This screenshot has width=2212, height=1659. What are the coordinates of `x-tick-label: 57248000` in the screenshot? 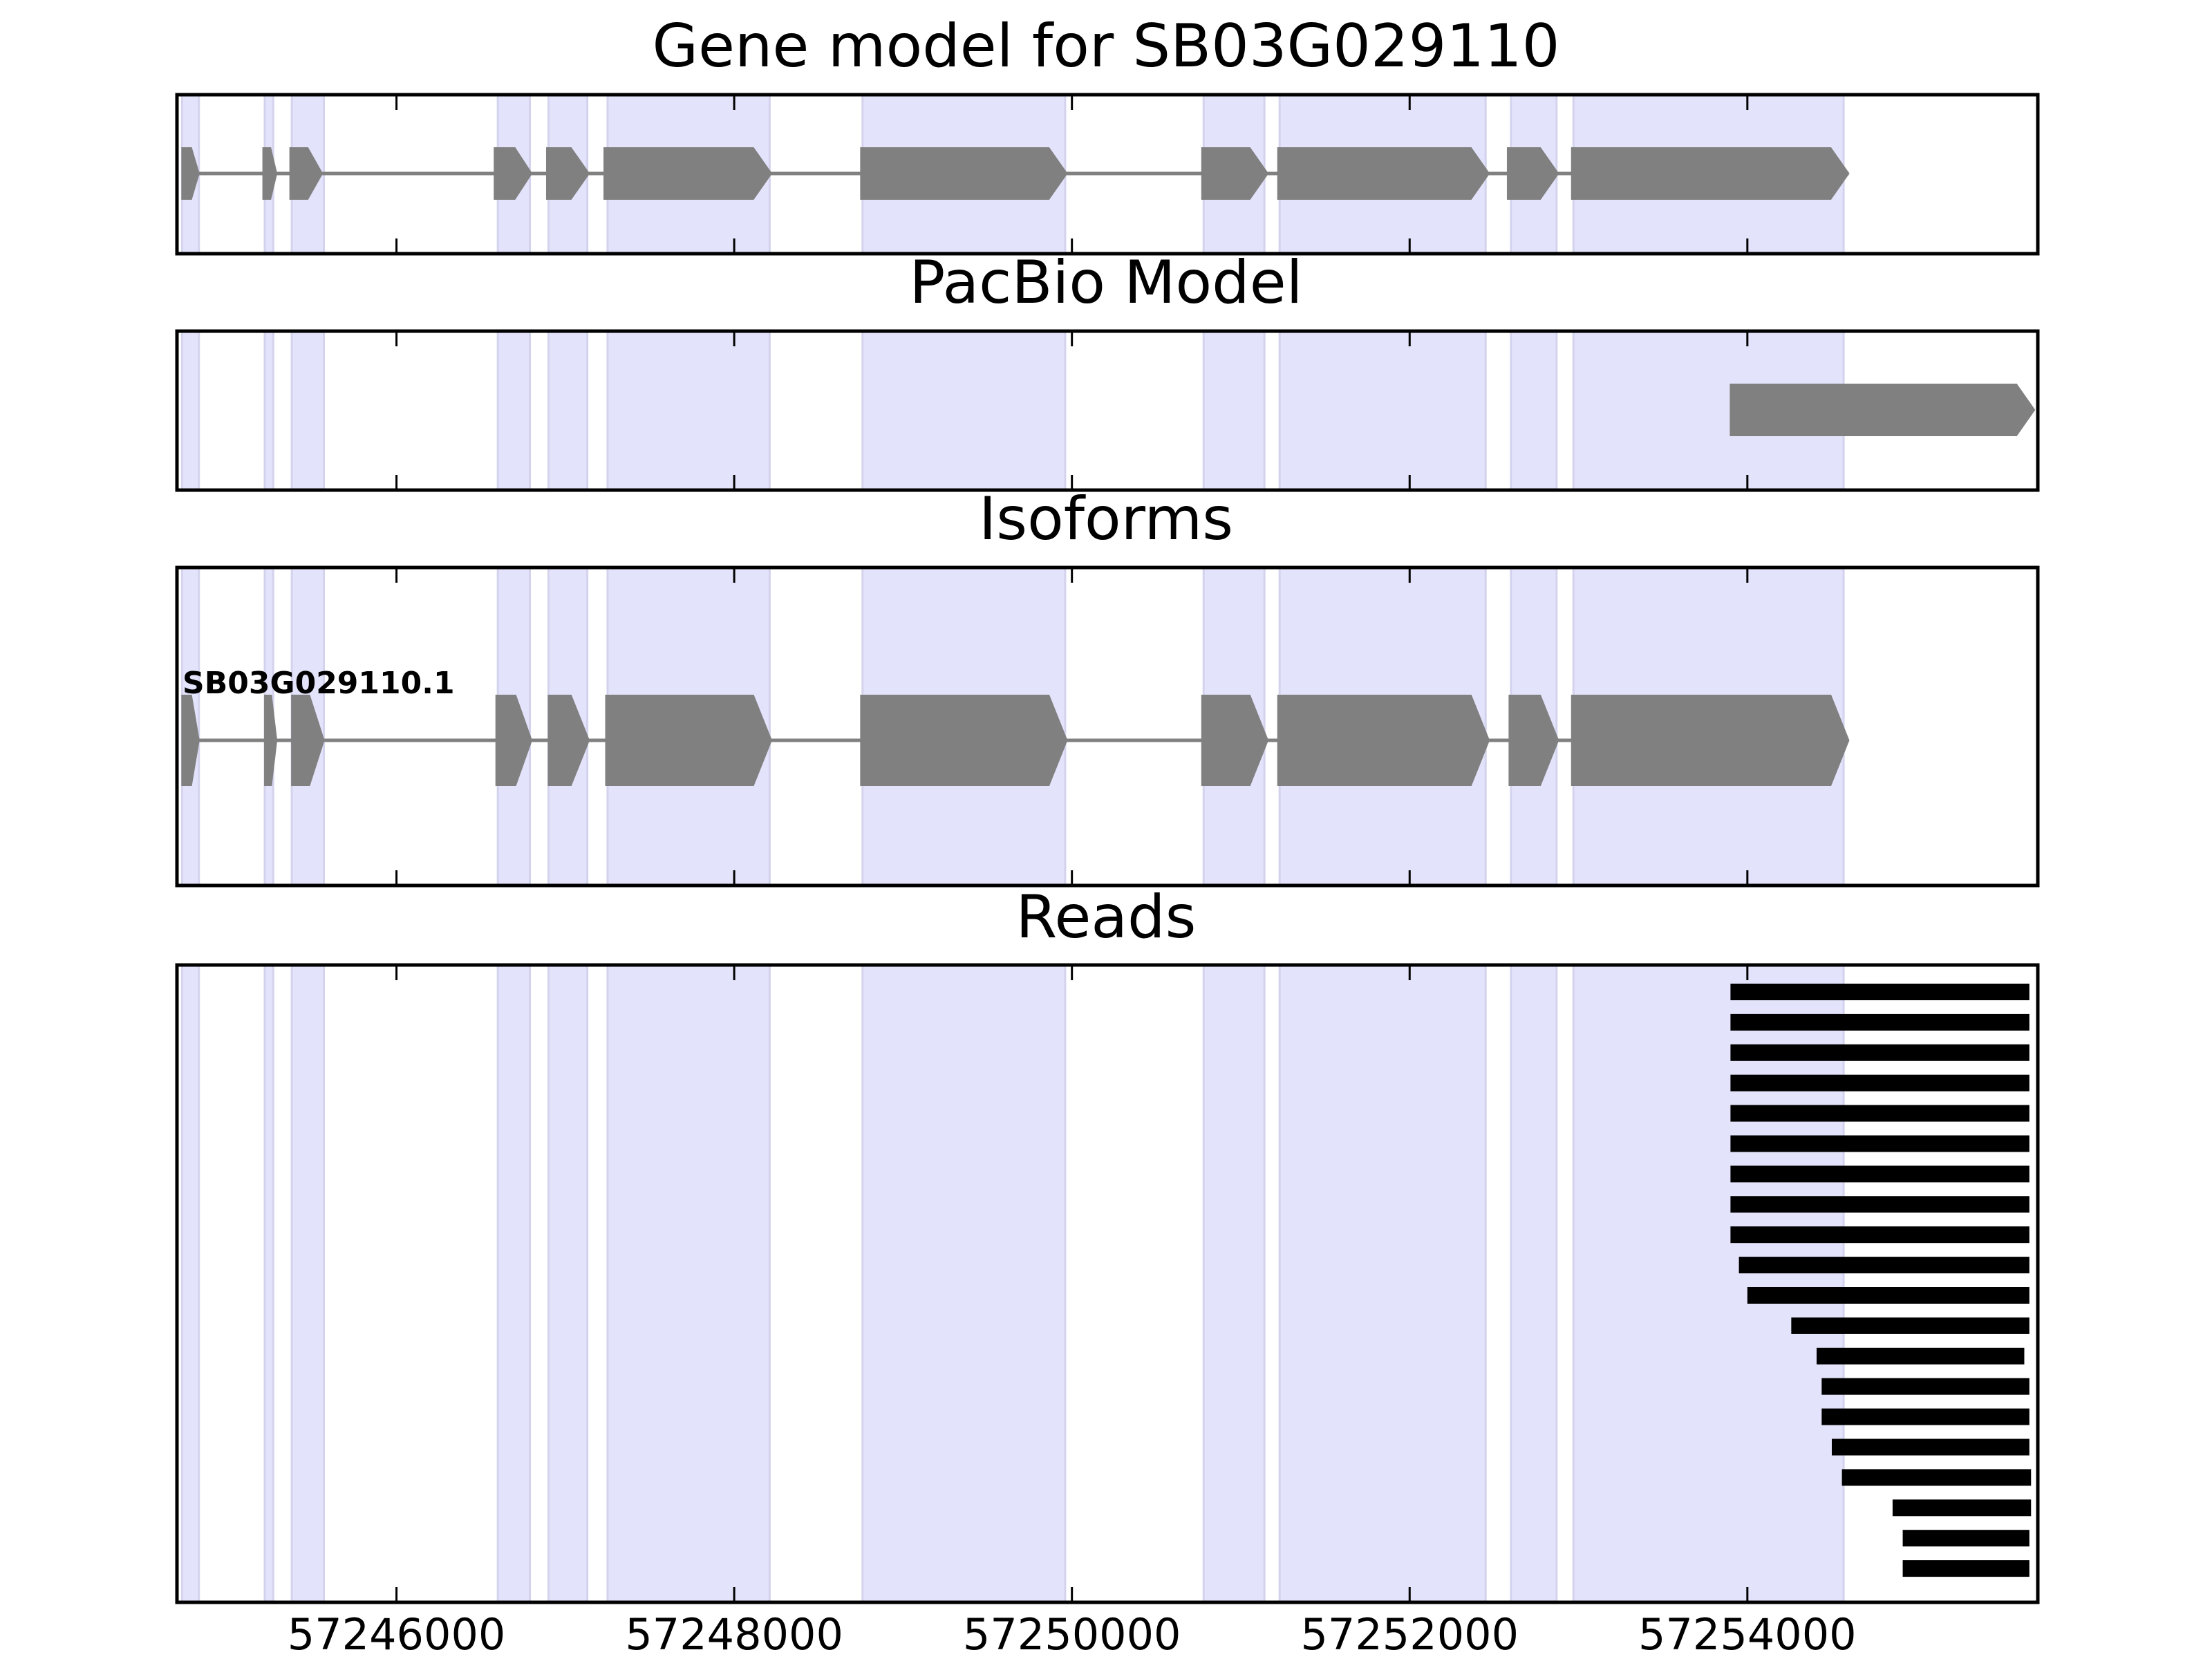 It's located at (734, 1634).